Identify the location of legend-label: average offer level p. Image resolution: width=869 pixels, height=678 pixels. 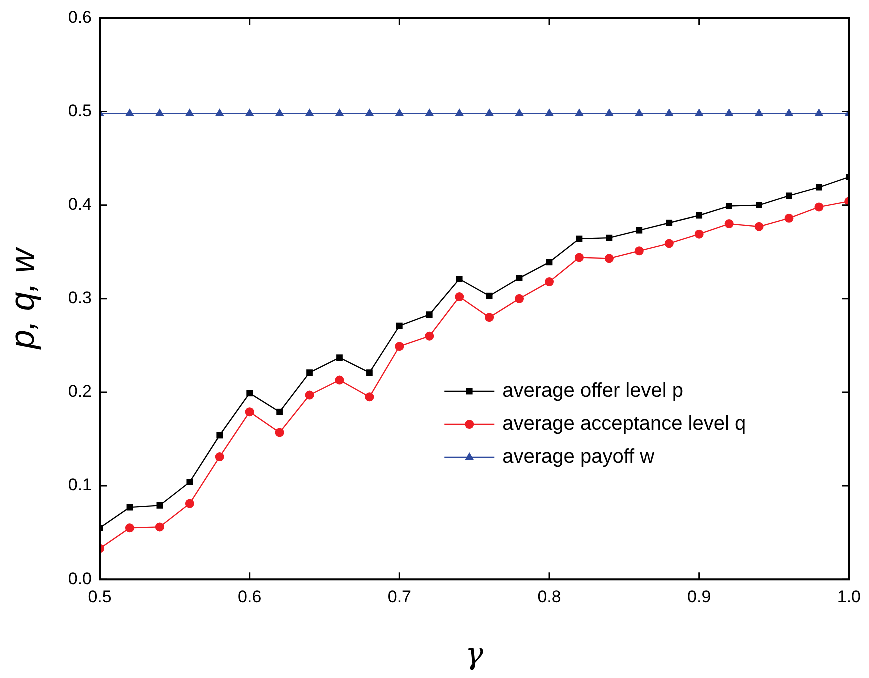
(593, 391).